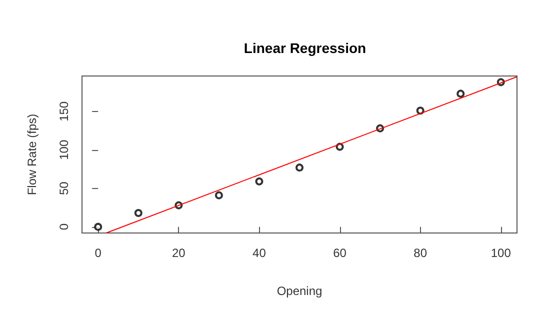  What do you see at coordinates (179, 253) in the screenshot?
I see `x-tick-label: 20` at bounding box center [179, 253].